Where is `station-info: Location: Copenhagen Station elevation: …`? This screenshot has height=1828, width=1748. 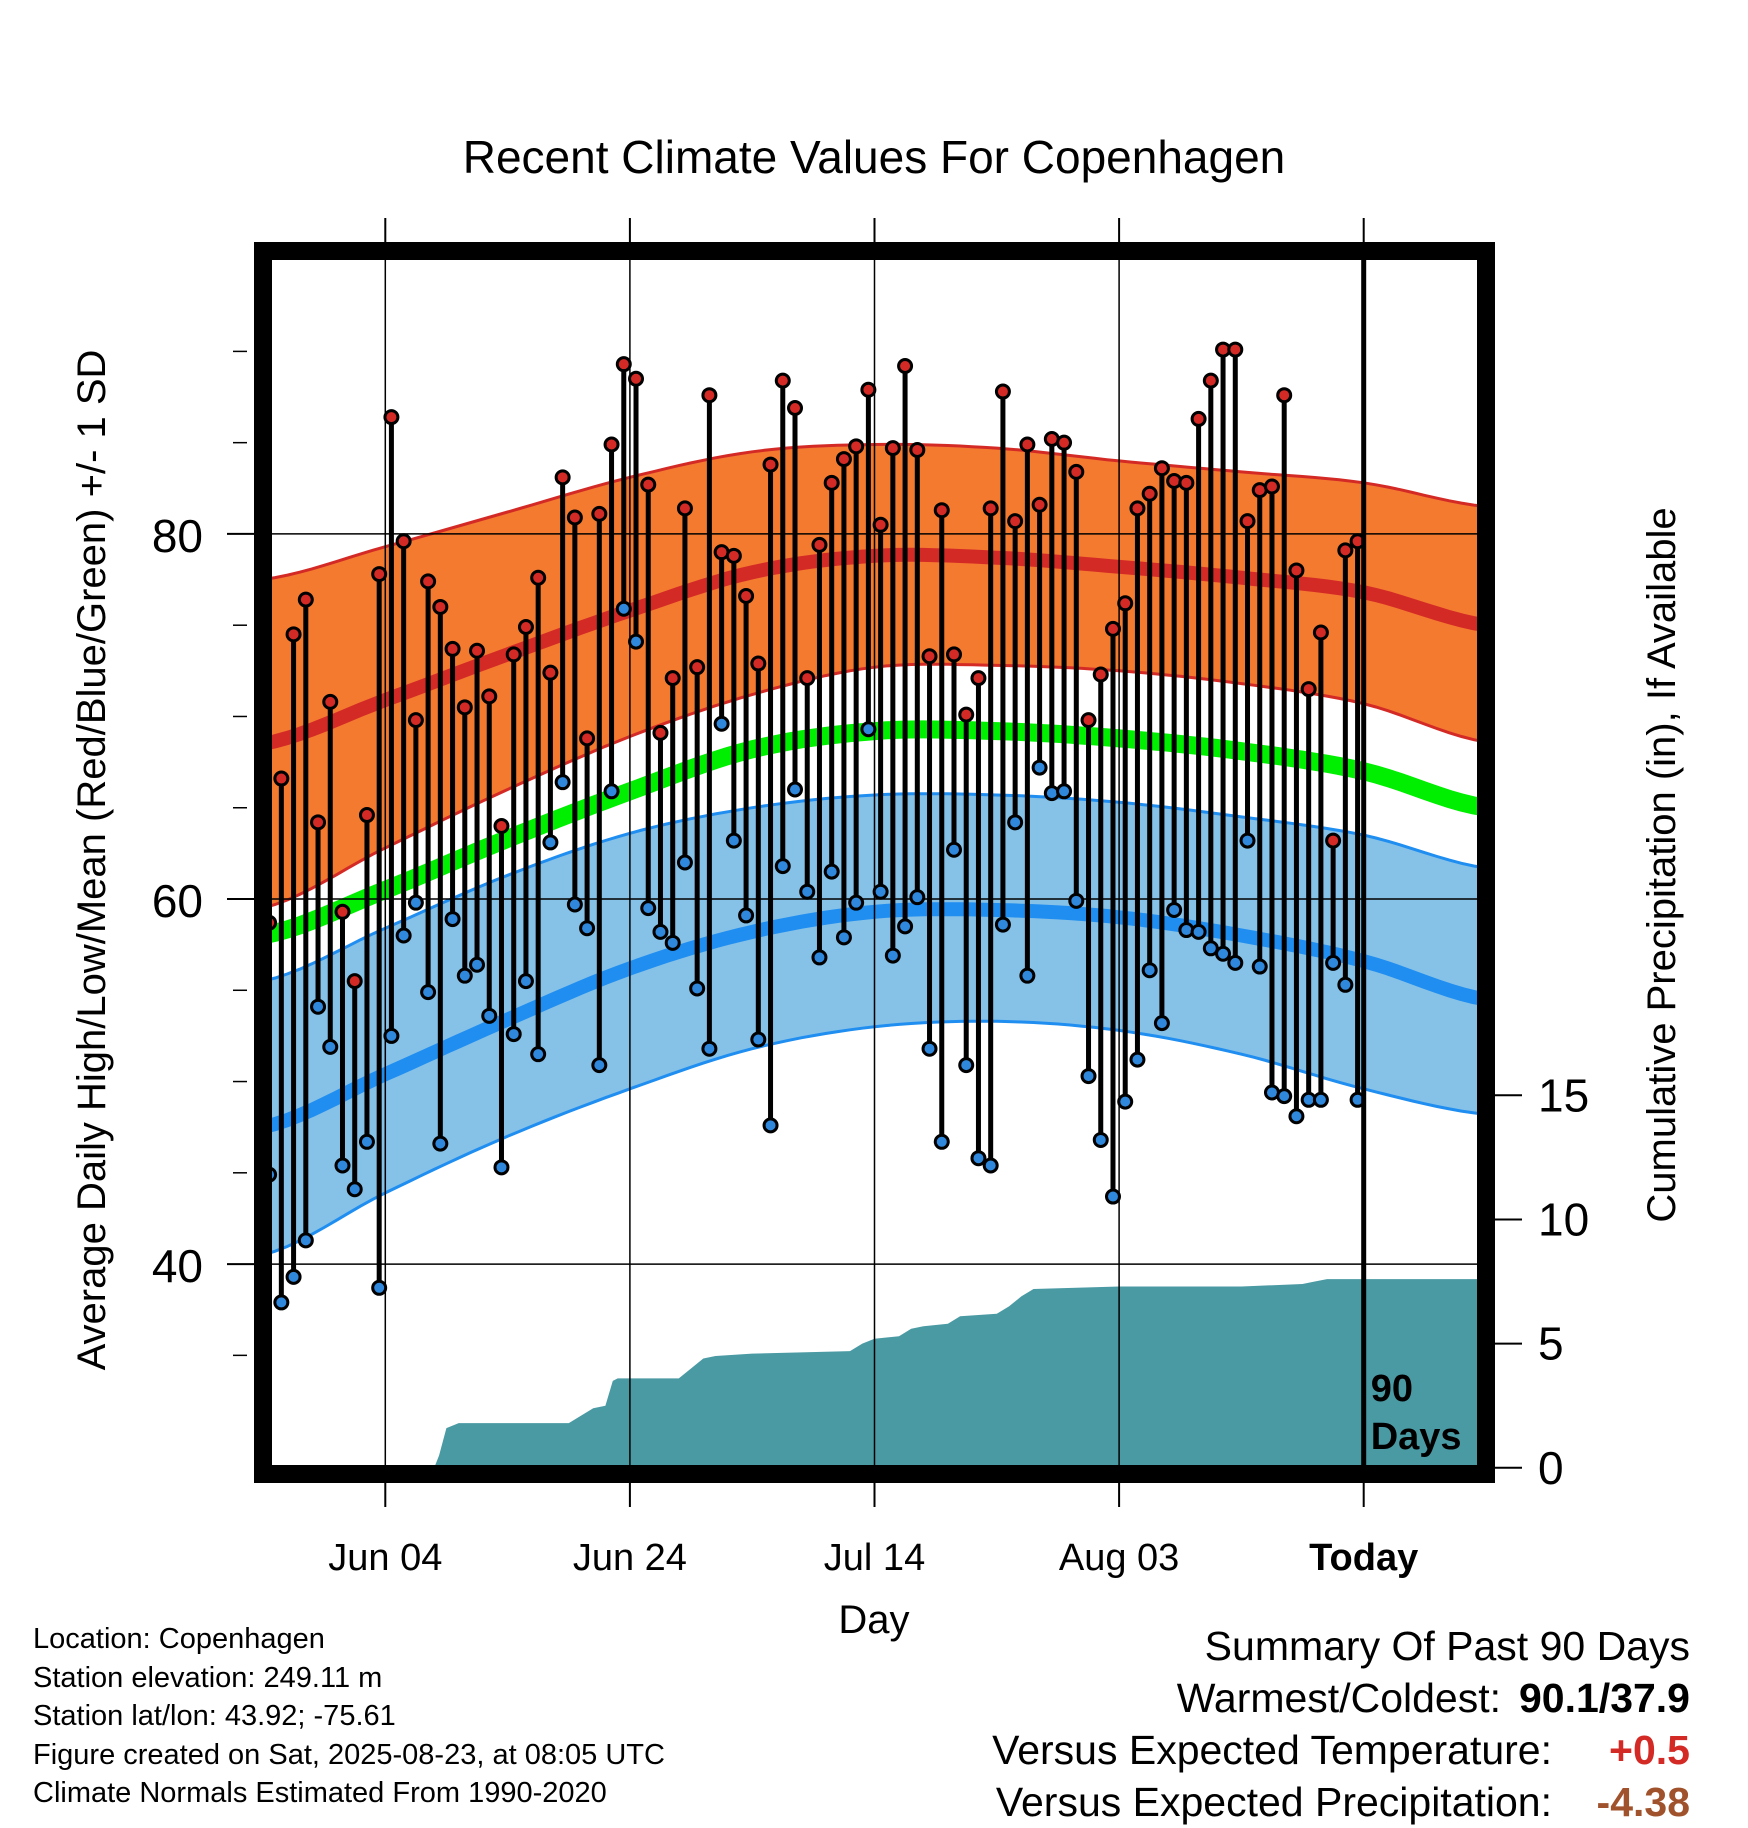 station-info: Location: Copenhagen Station elevation: … is located at coordinates (349, 1716).